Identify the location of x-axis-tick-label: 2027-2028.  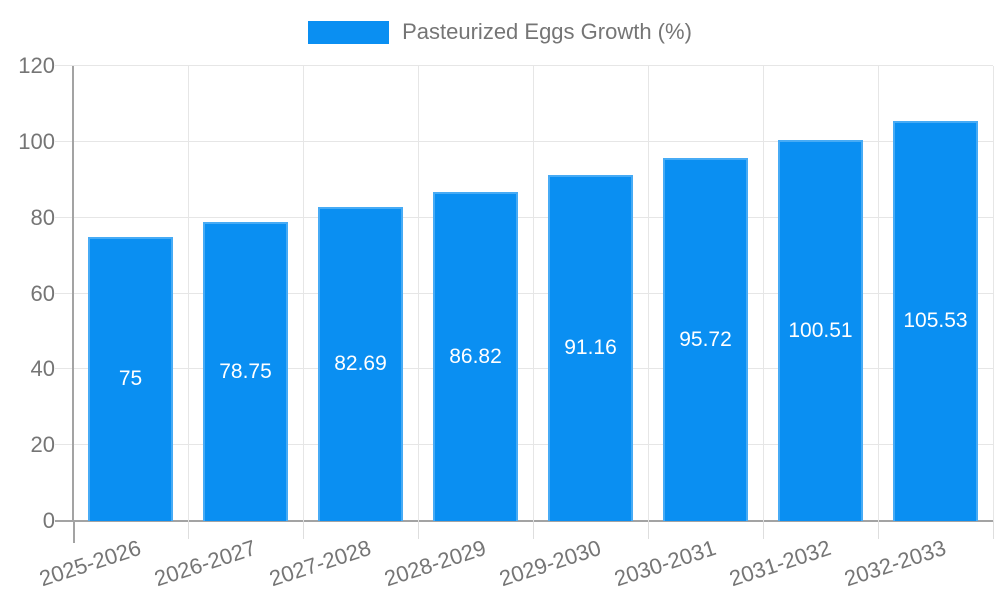
(320, 563).